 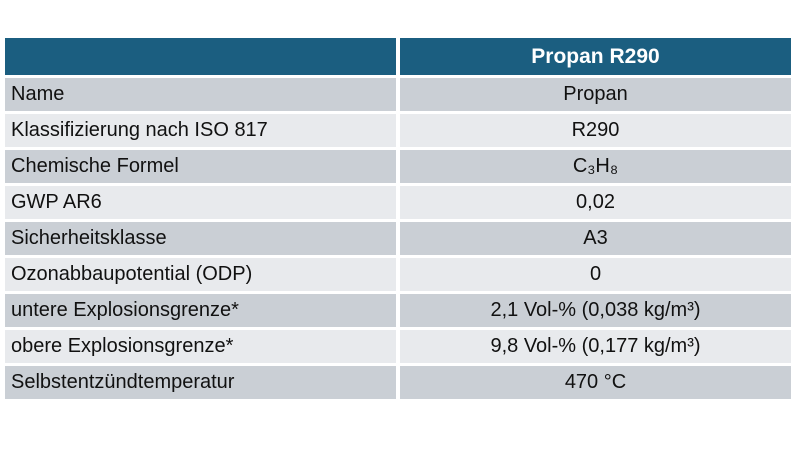 I want to click on property-label-cell: Sicherheitsklasse, so click(x=200, y=238).